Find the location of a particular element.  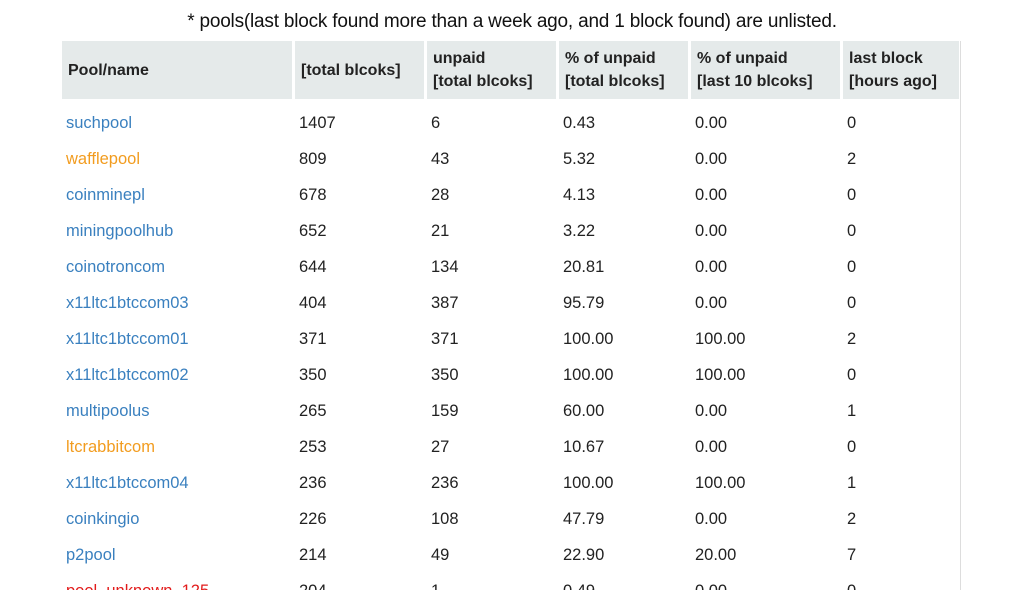

cell-pct-unpaid-total: 100.00 is located at coordinates (588, 482).